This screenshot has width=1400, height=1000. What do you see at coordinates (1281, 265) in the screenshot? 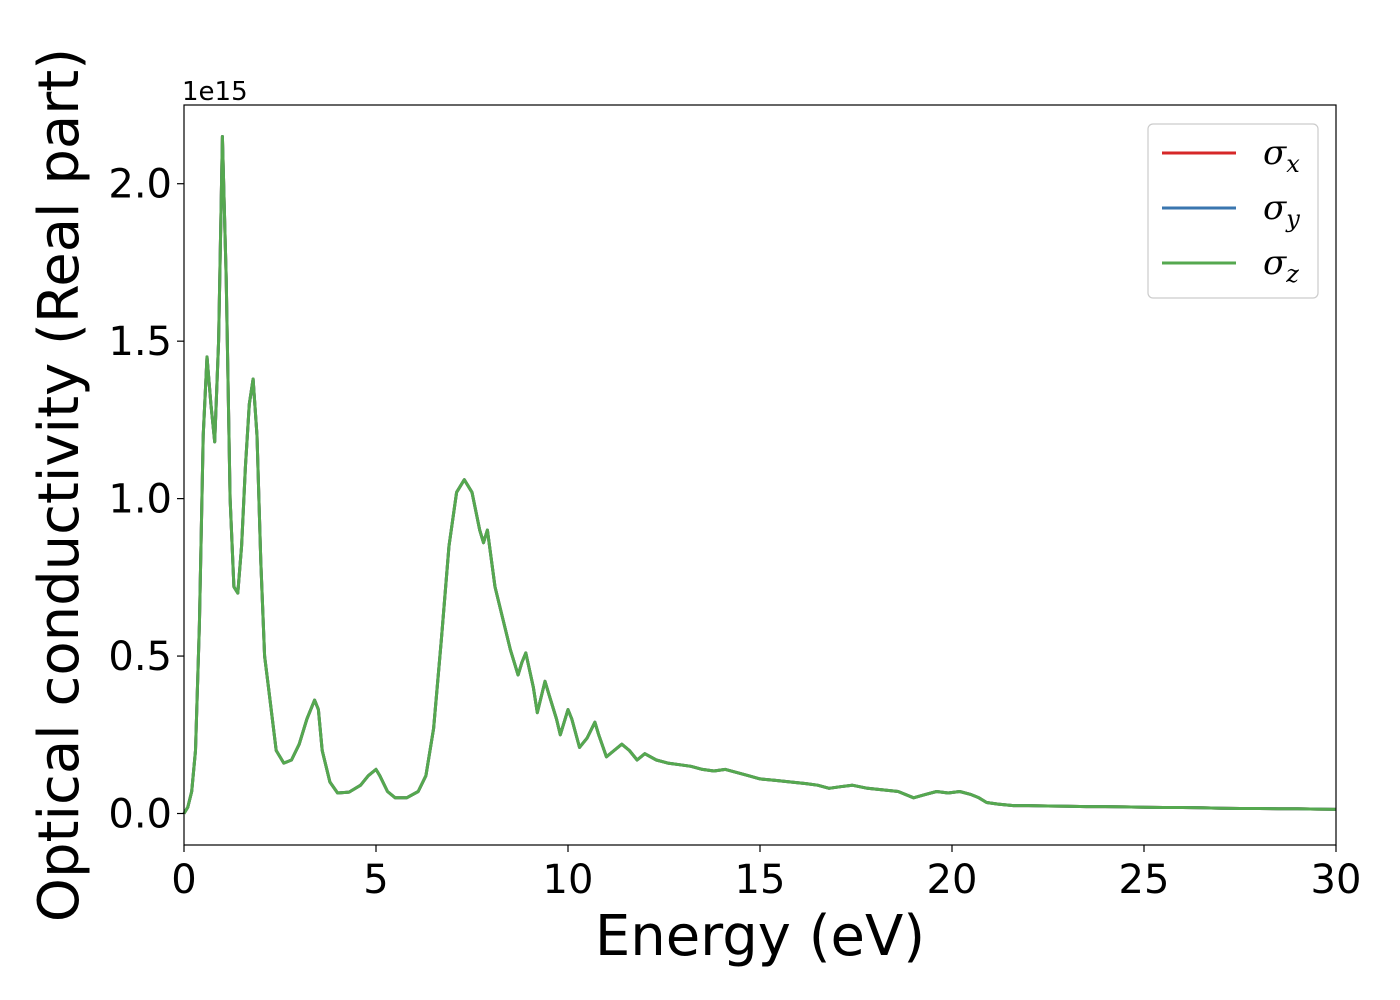
I see `legend-label-sigma-z: σz` at bounding box center [1281, 265].